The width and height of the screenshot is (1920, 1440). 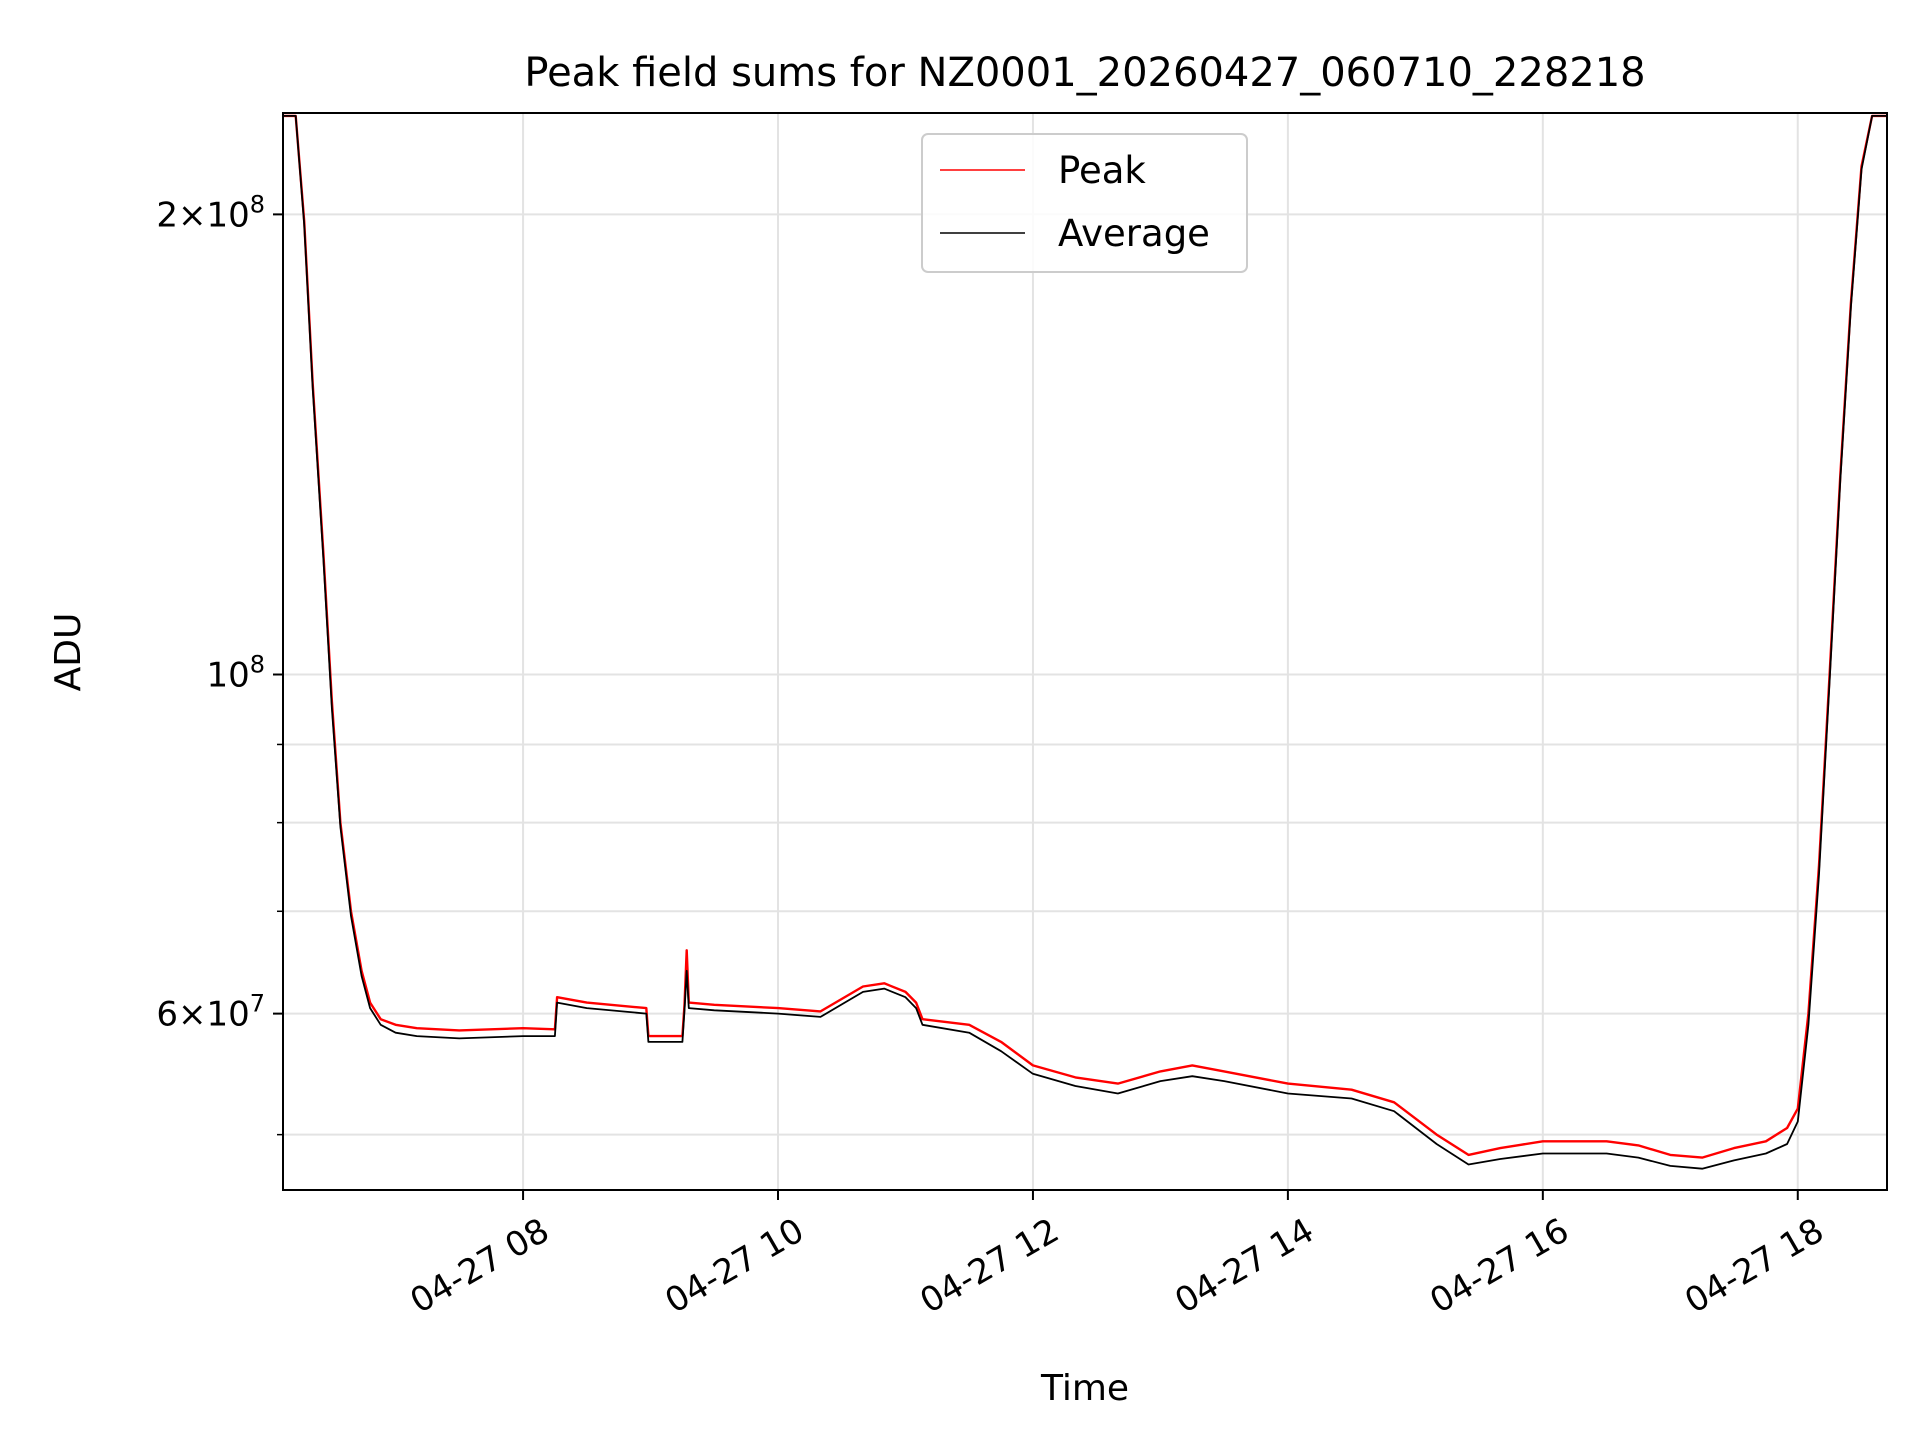 I want to click on legend-frame, so click(x=1084, y=203).